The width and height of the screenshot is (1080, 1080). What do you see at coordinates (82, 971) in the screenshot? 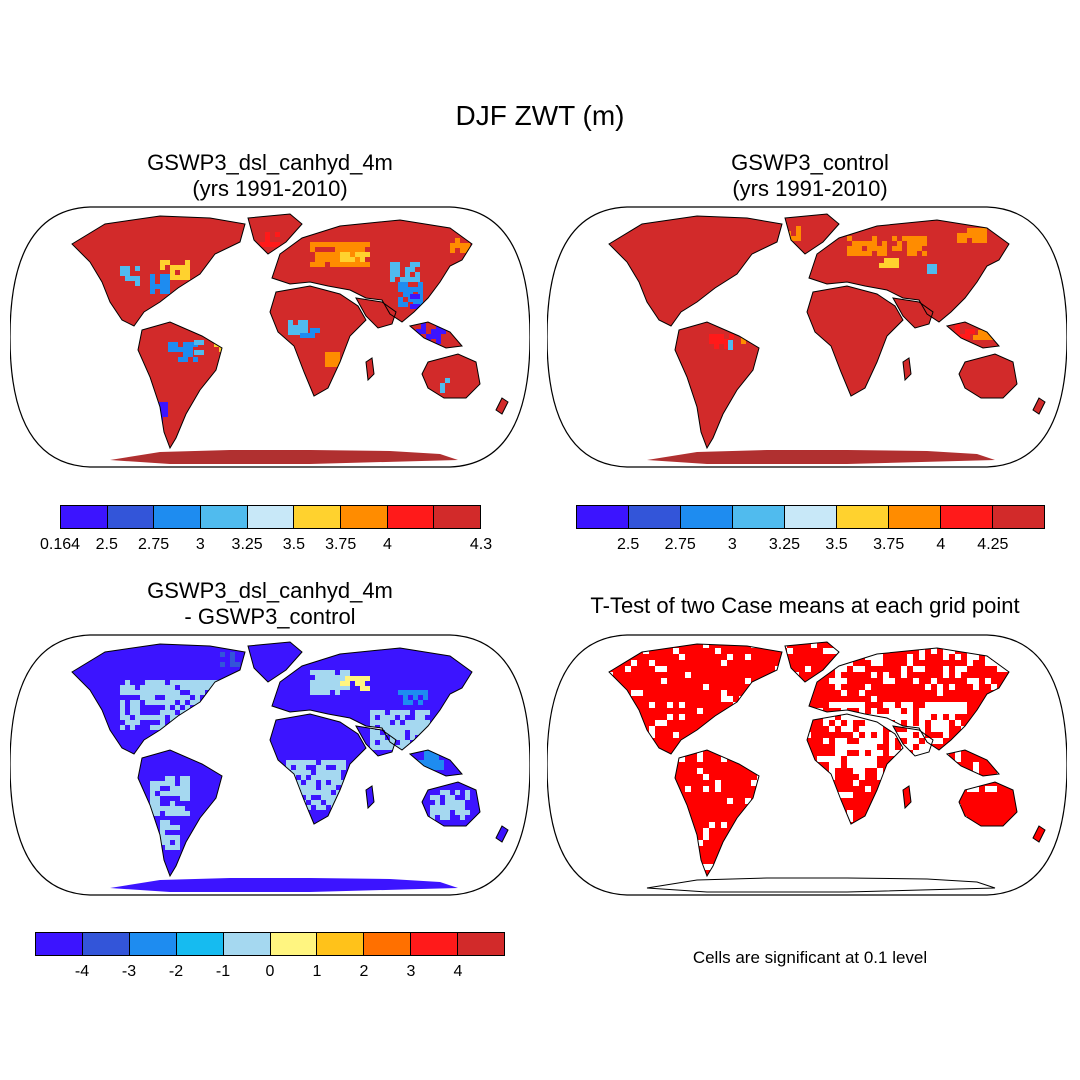
I see `colorbar-label: -4` at bounding box center [82, 971].